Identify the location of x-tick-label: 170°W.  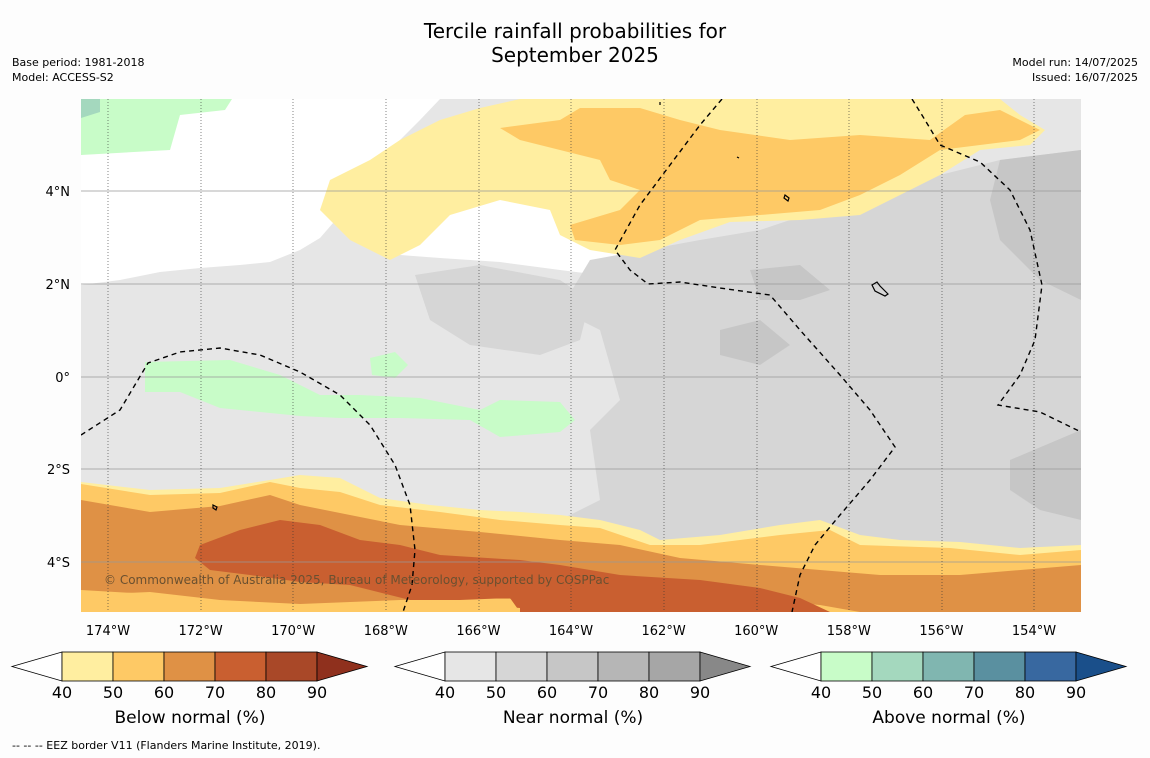
(293, 631).